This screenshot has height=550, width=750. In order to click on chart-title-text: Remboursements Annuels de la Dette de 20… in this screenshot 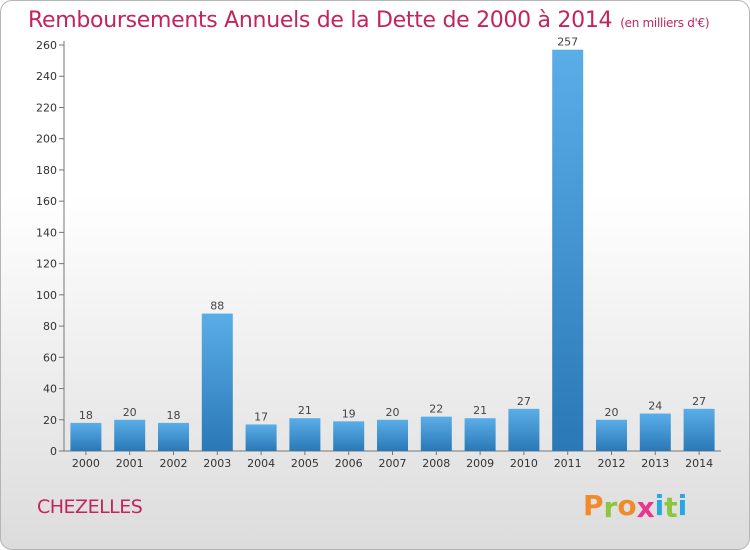, I will do `click(320, 20)`.